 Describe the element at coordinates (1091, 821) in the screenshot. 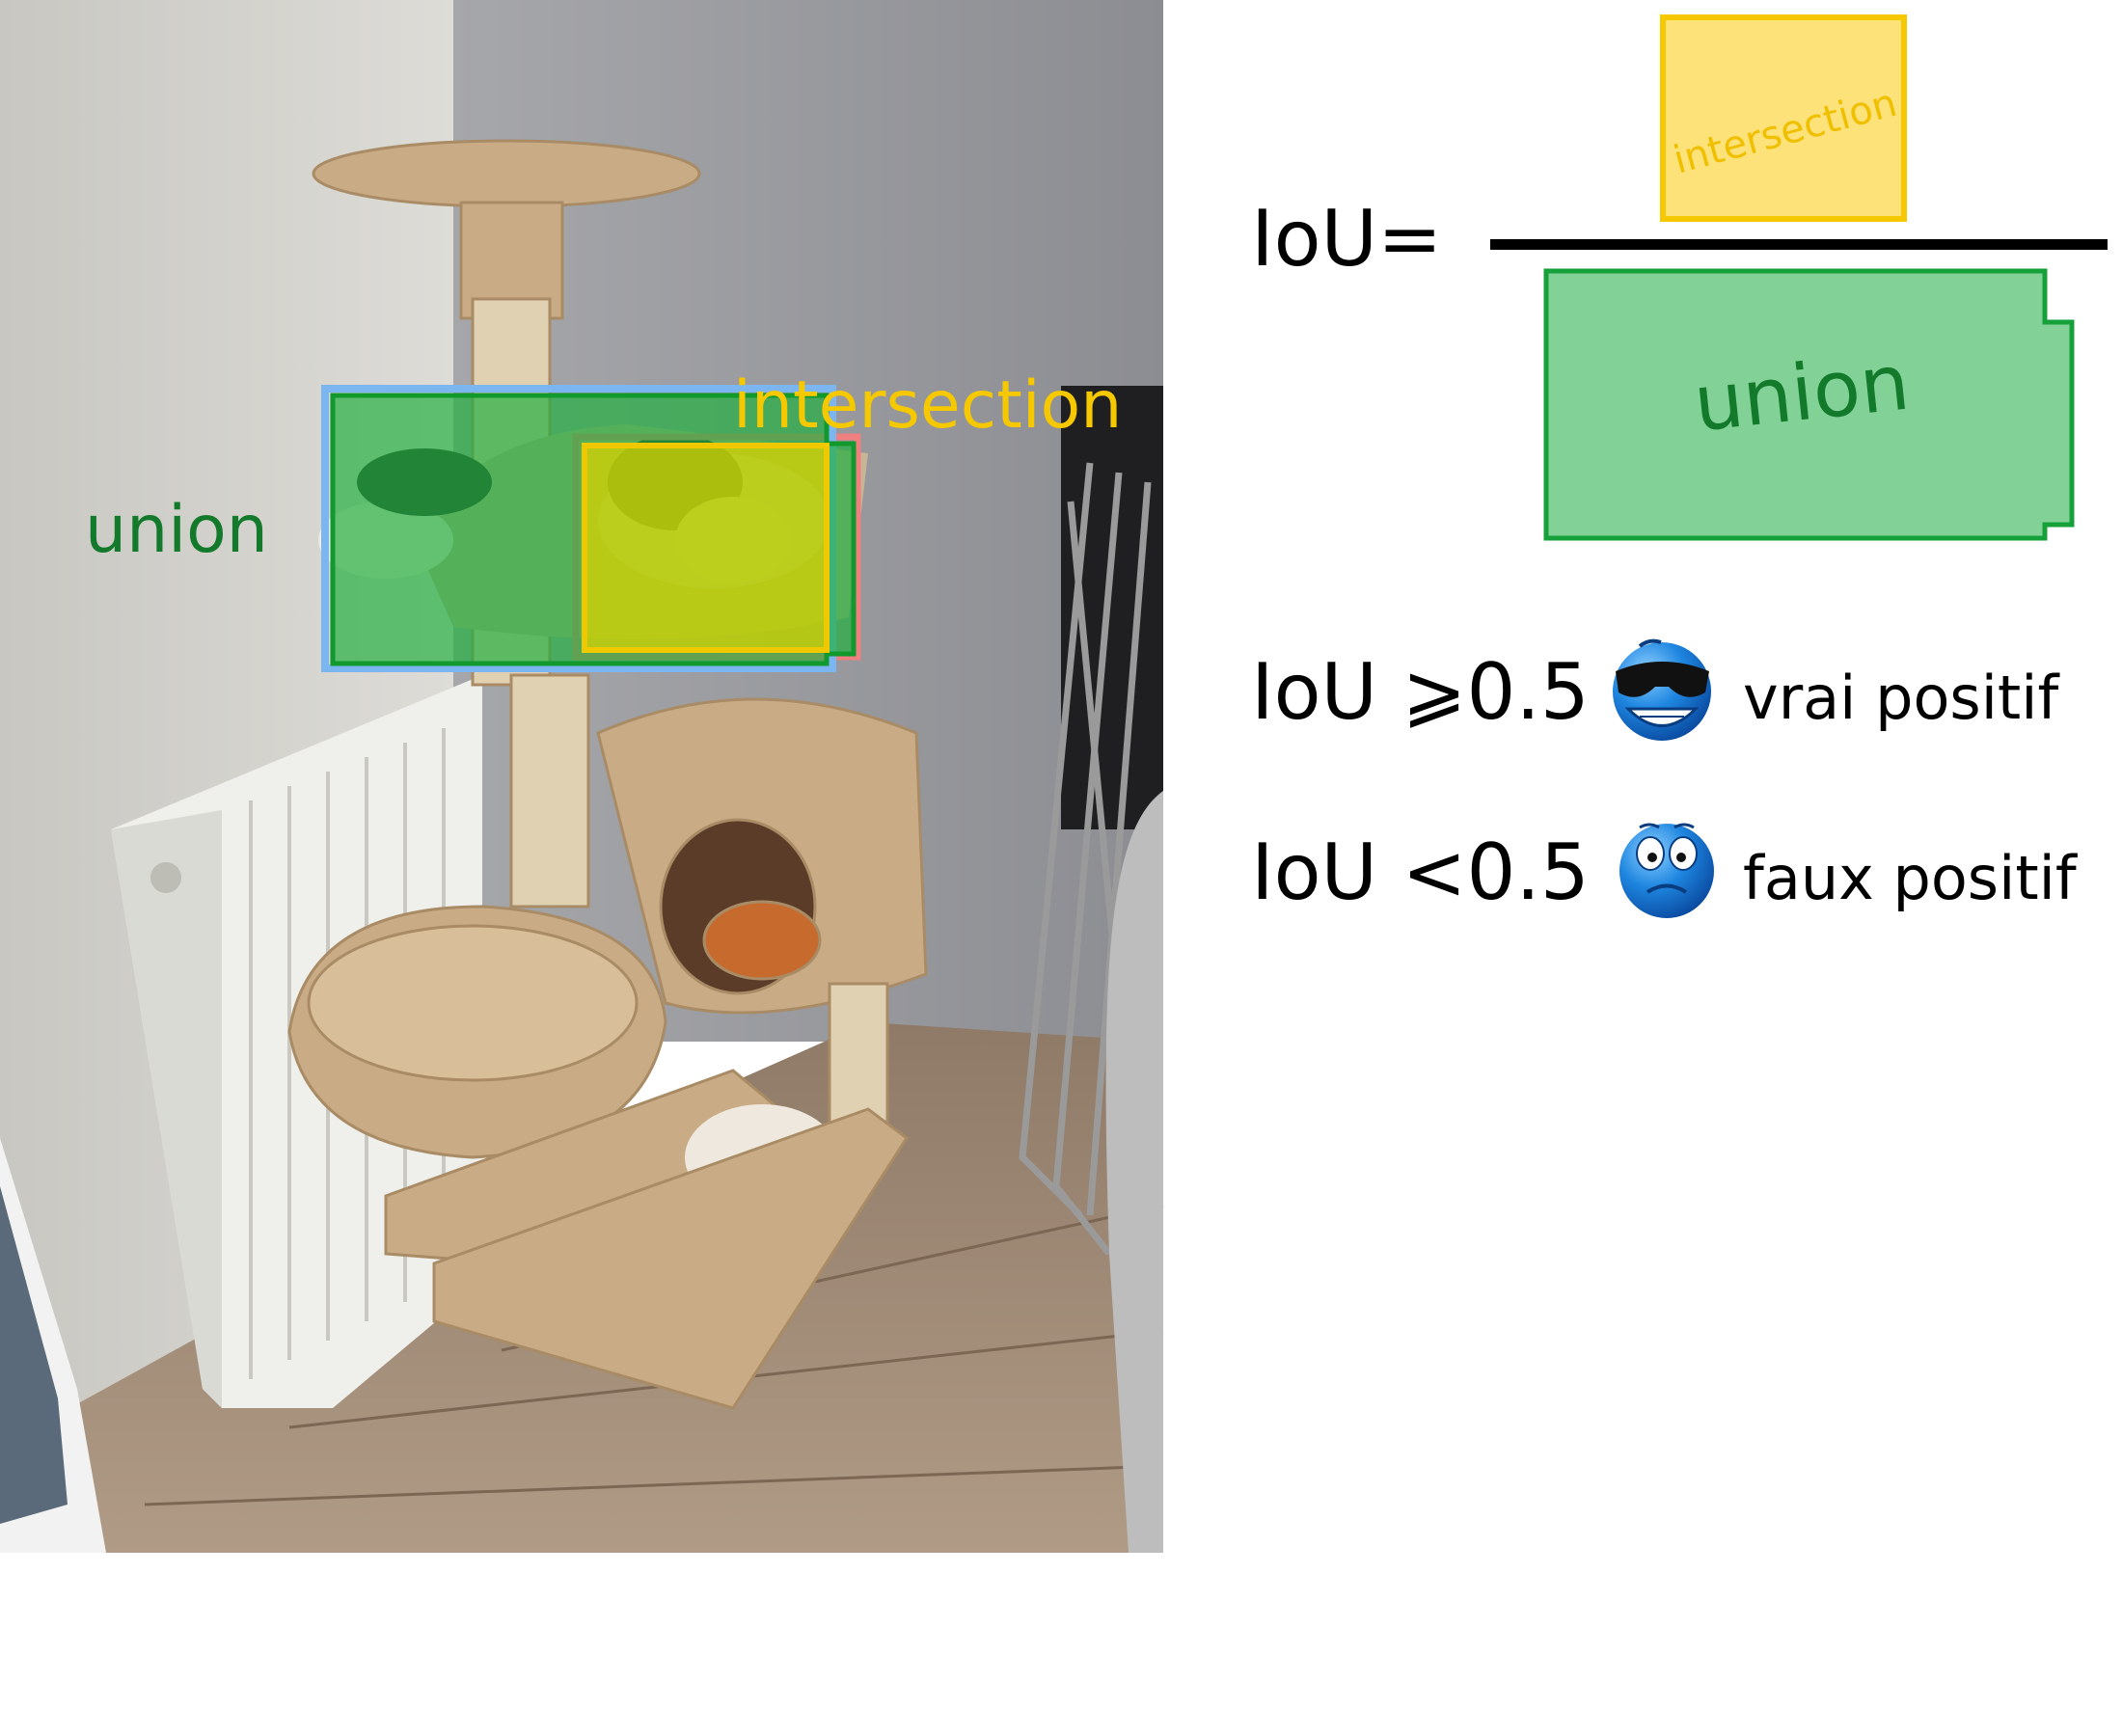

I see `folding-chairs` at that location.